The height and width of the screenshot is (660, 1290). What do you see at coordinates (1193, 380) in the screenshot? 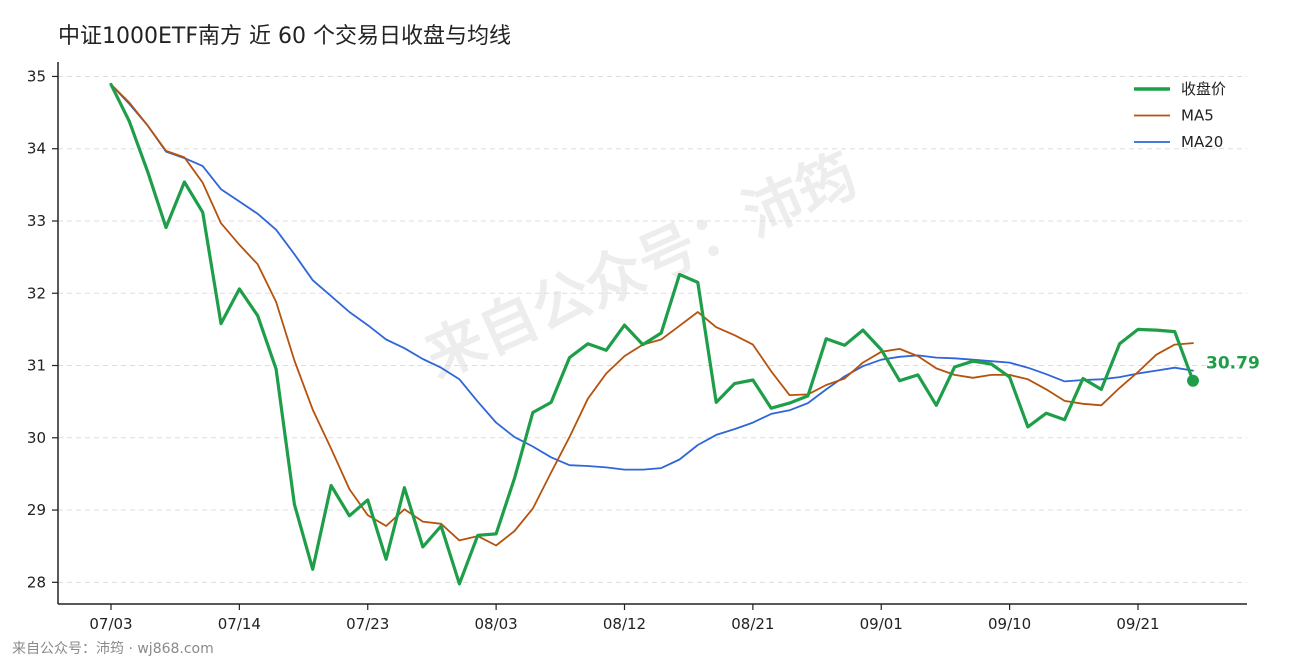
I see `last-close-marker` at bounding box center [1193, 380].